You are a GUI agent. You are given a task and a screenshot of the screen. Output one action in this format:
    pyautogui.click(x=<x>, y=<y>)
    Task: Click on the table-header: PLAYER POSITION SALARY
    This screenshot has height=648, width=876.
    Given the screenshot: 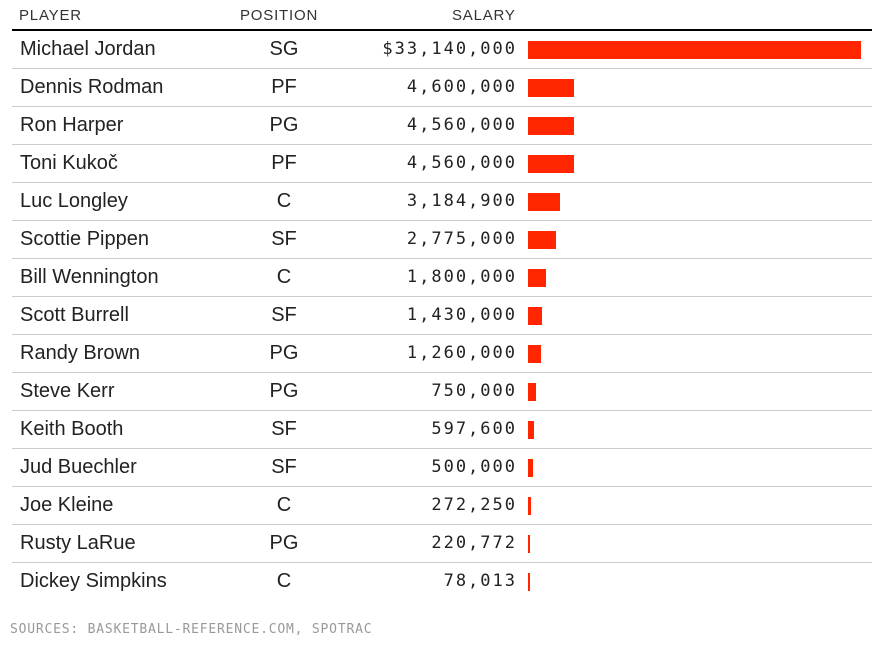 What is the action you would take?
    pyautogui.click(x=442, y=15)
    